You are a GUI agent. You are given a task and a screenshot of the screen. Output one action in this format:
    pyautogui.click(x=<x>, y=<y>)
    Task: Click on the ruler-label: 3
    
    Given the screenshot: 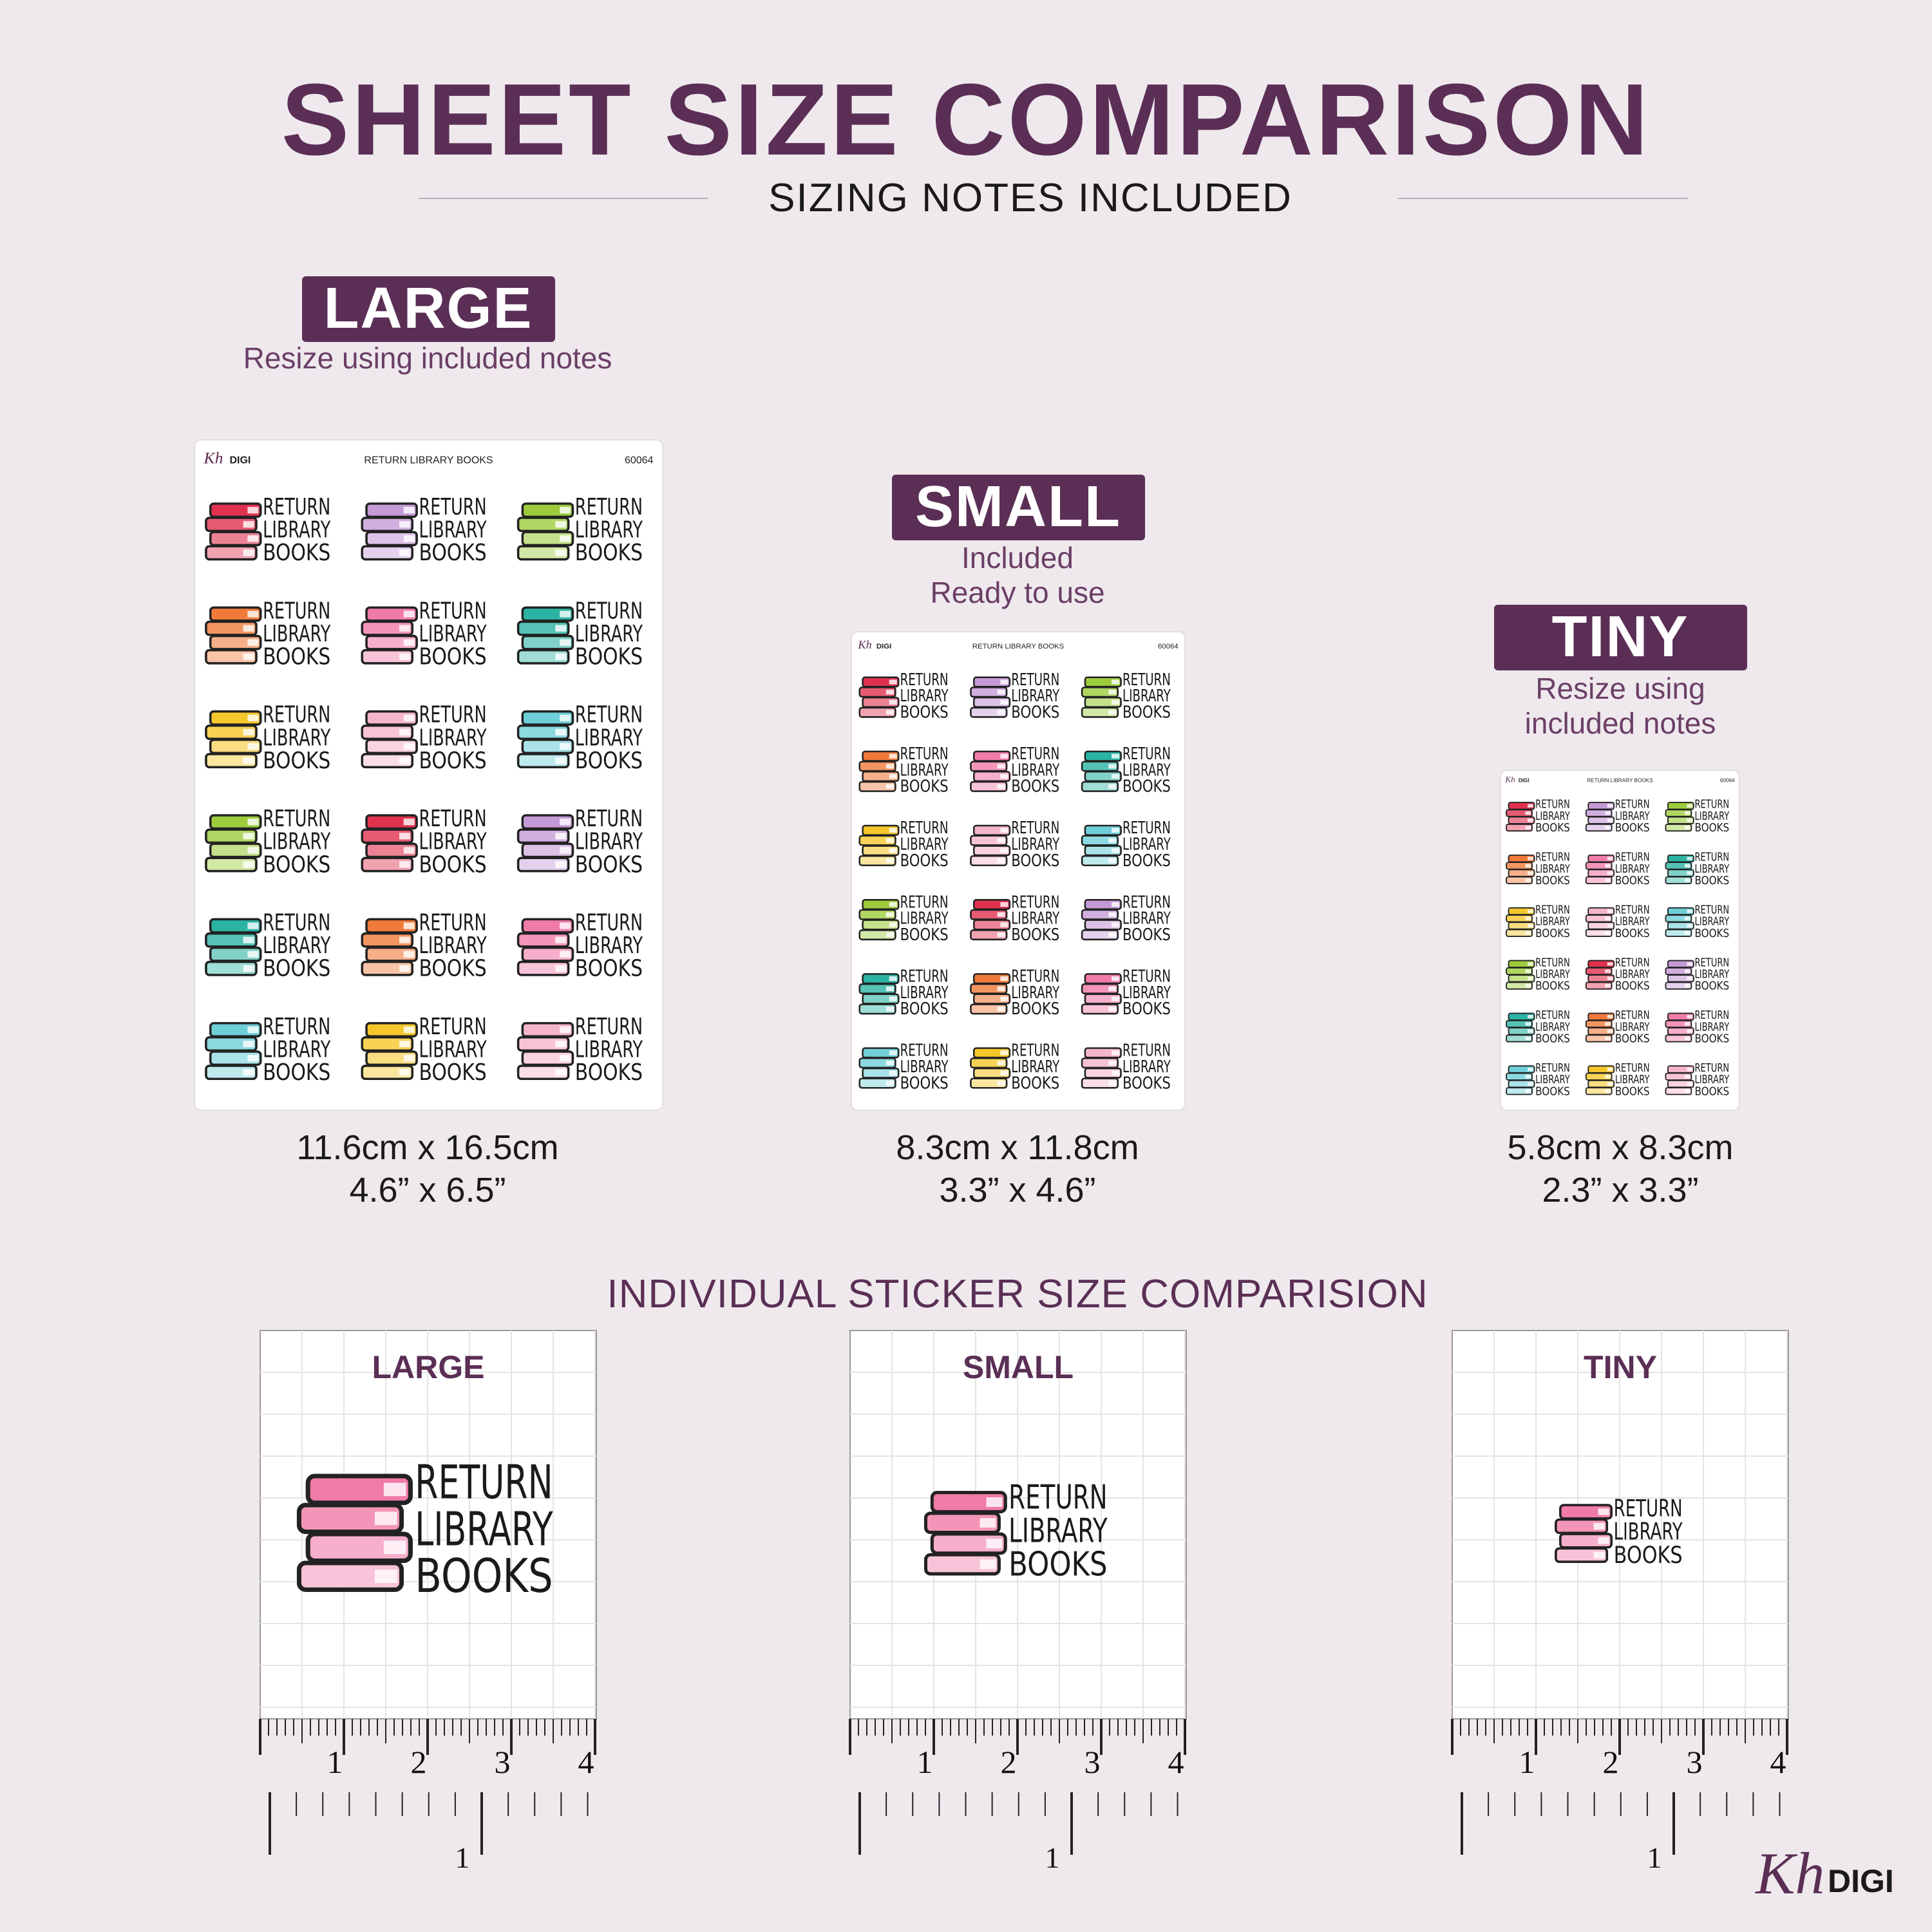 What is the action you would take?
    pyautogui.click(x=1695, y=1762)
    